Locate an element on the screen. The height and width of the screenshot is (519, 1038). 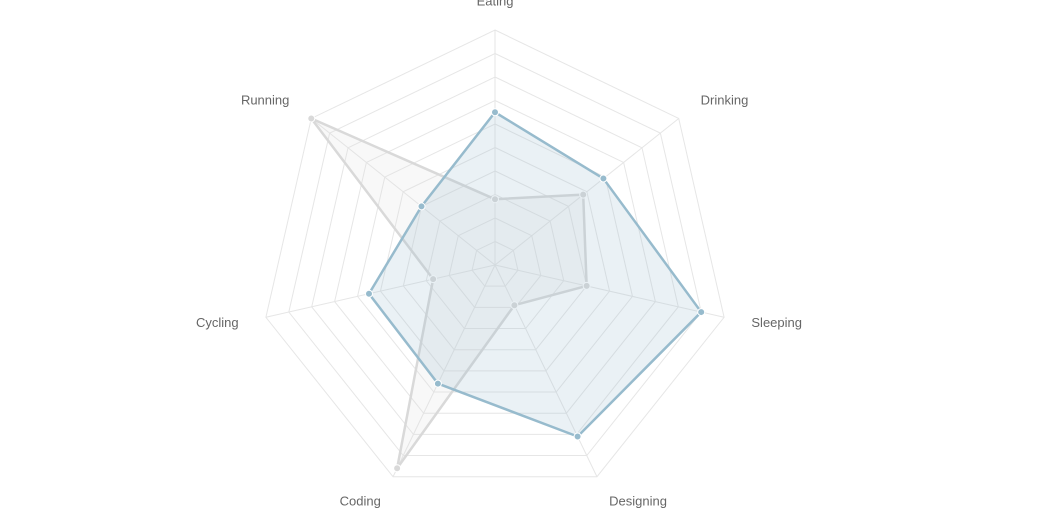
axis-label-cycling: Cycling is located at coordinates (217, 322).